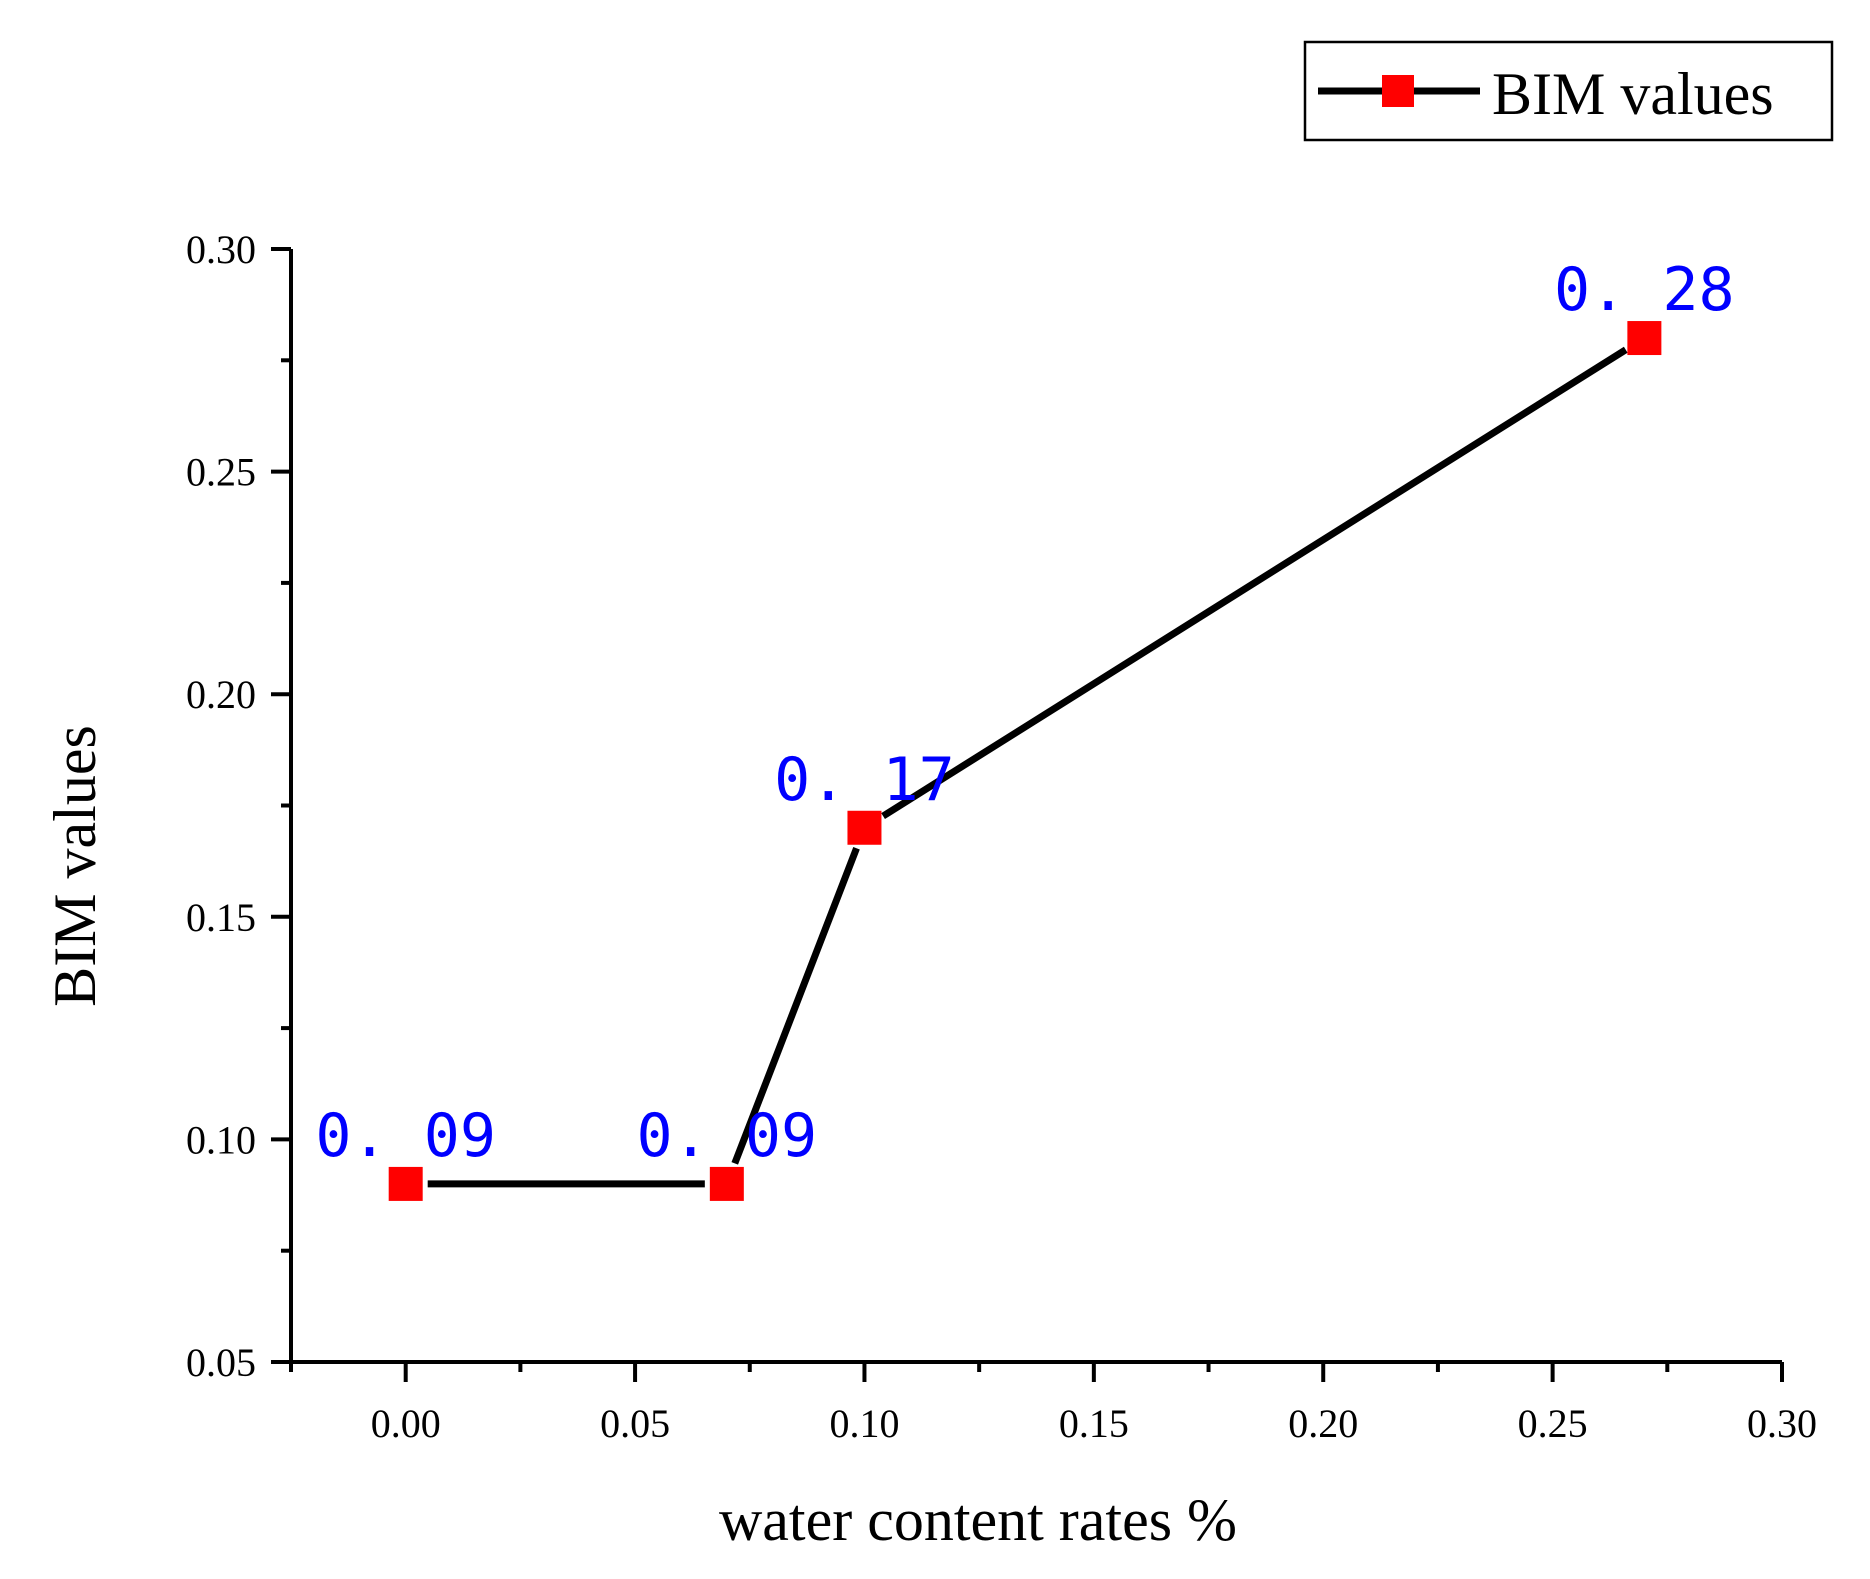 The image size is (1870, 1579). I want to click on x-tick-label: 0.05, so click(635, 1423).